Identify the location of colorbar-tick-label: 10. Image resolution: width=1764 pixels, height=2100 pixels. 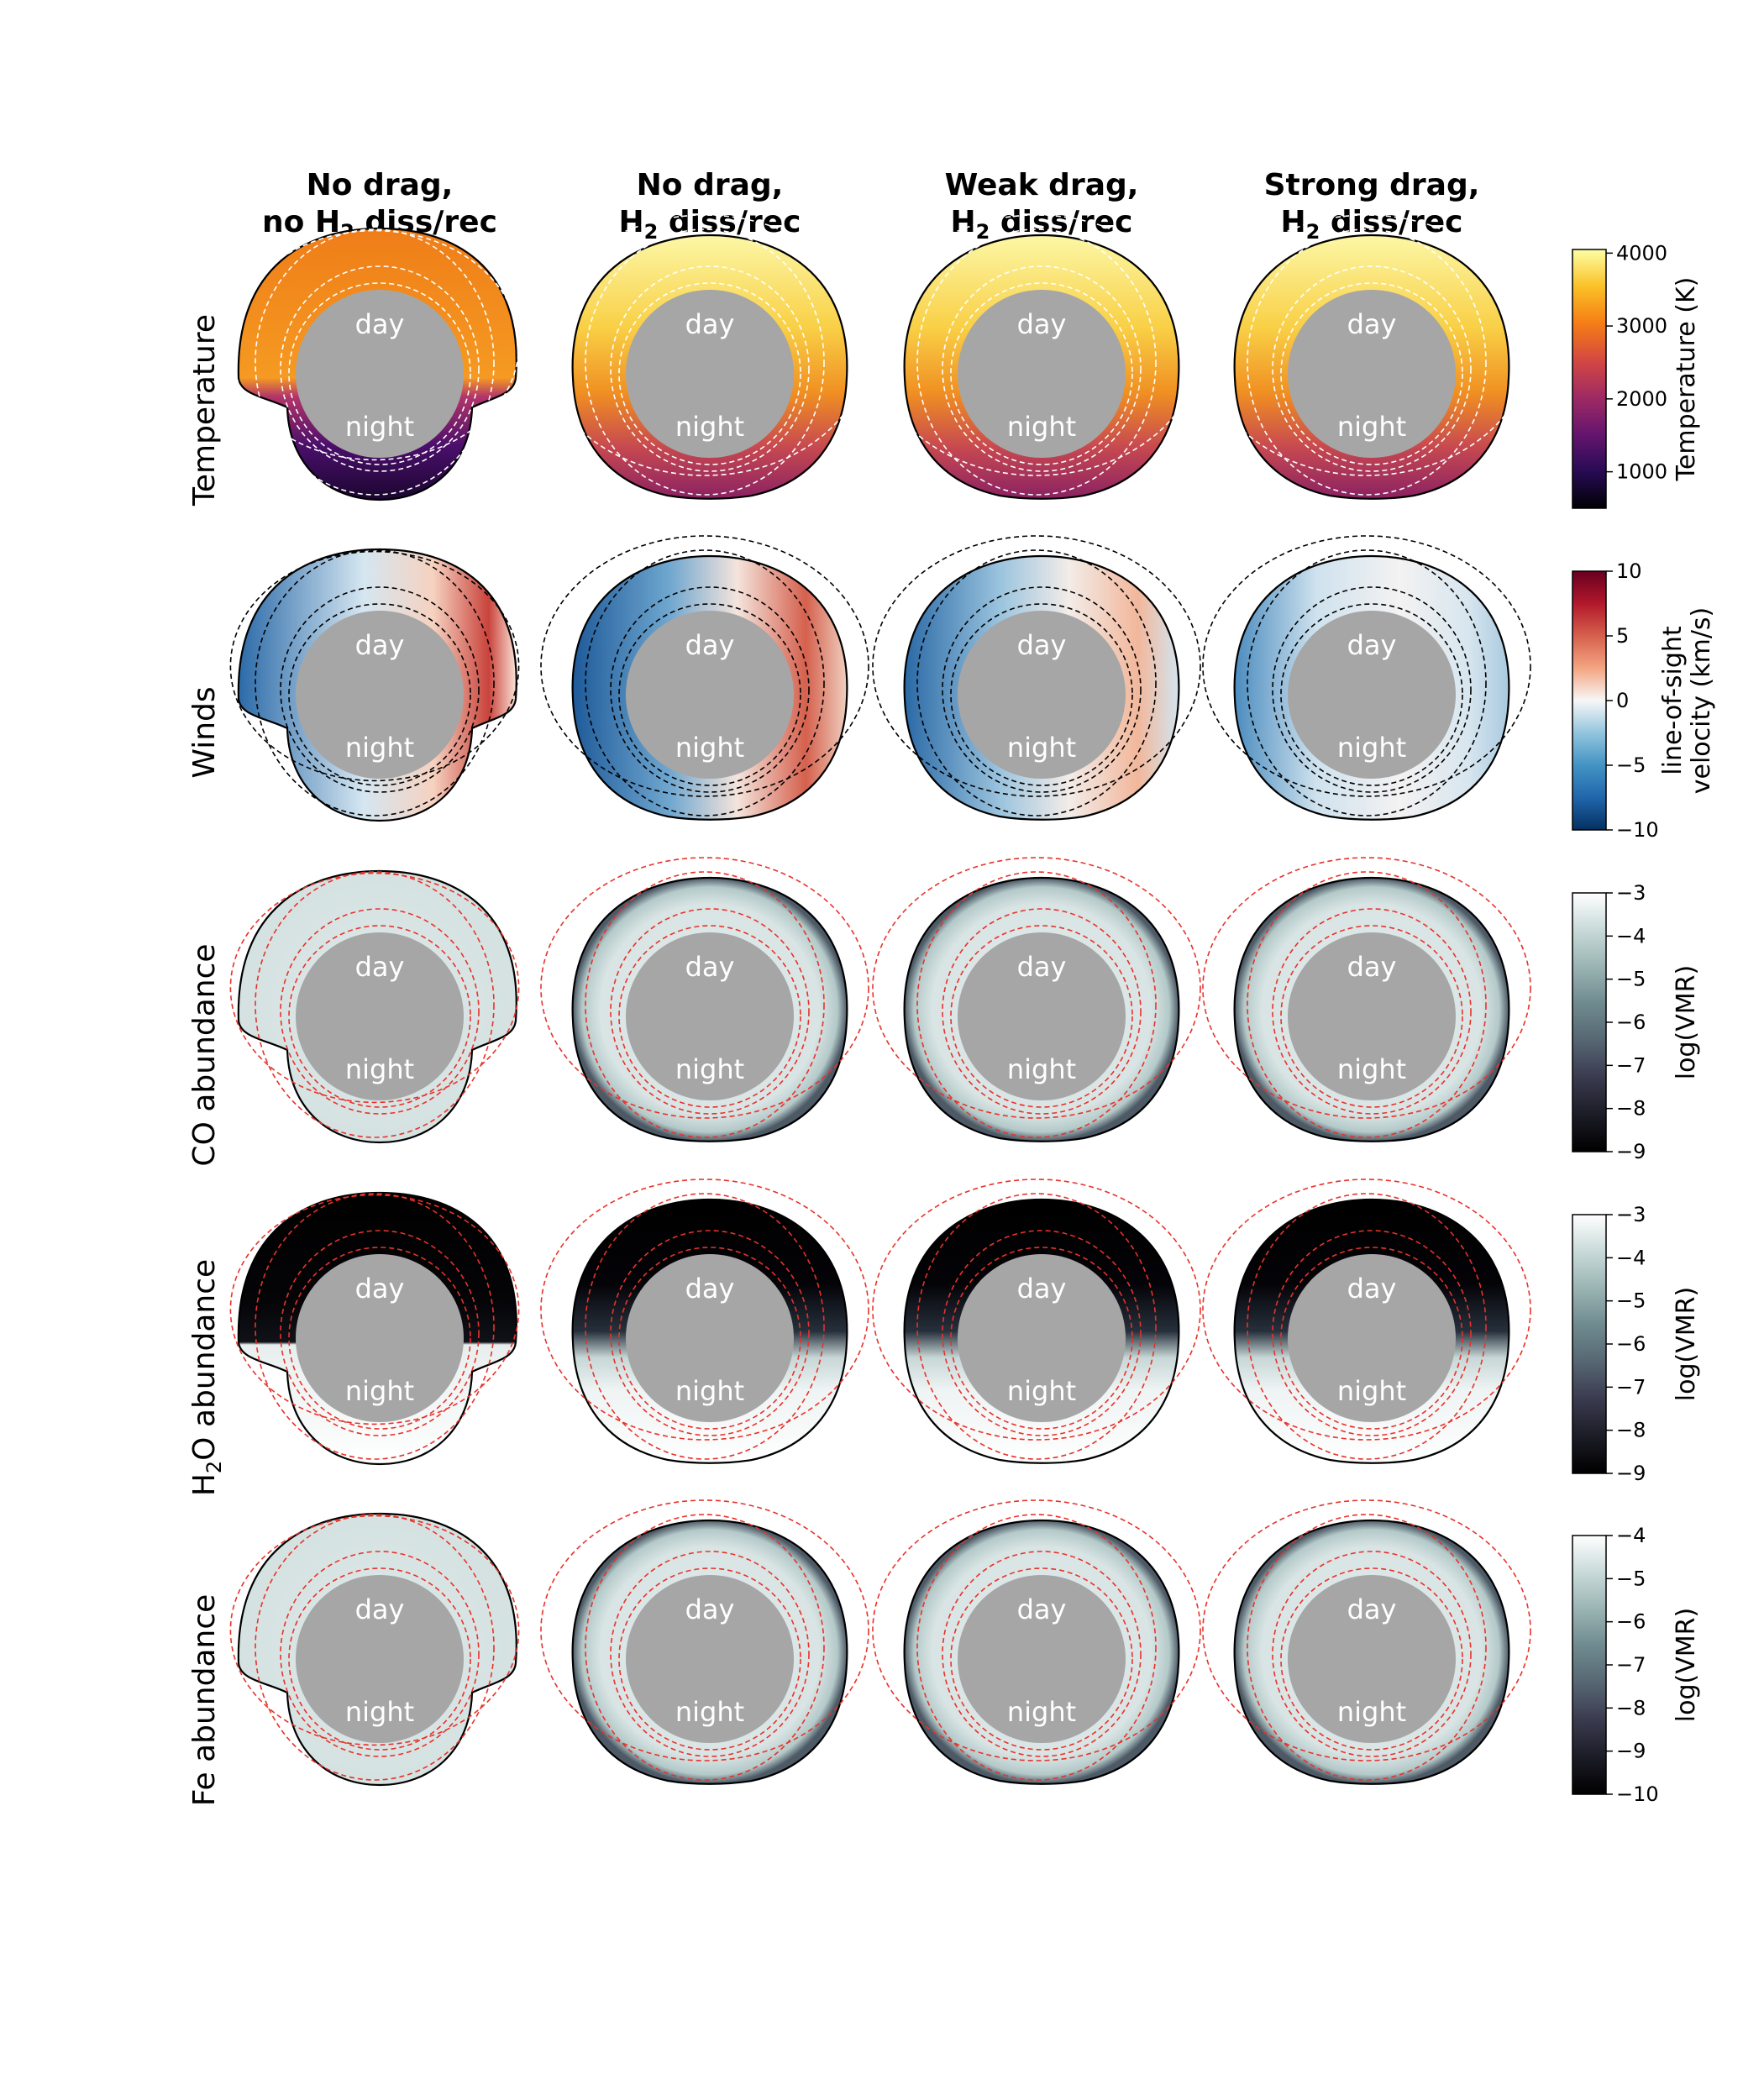
(1629, 571).